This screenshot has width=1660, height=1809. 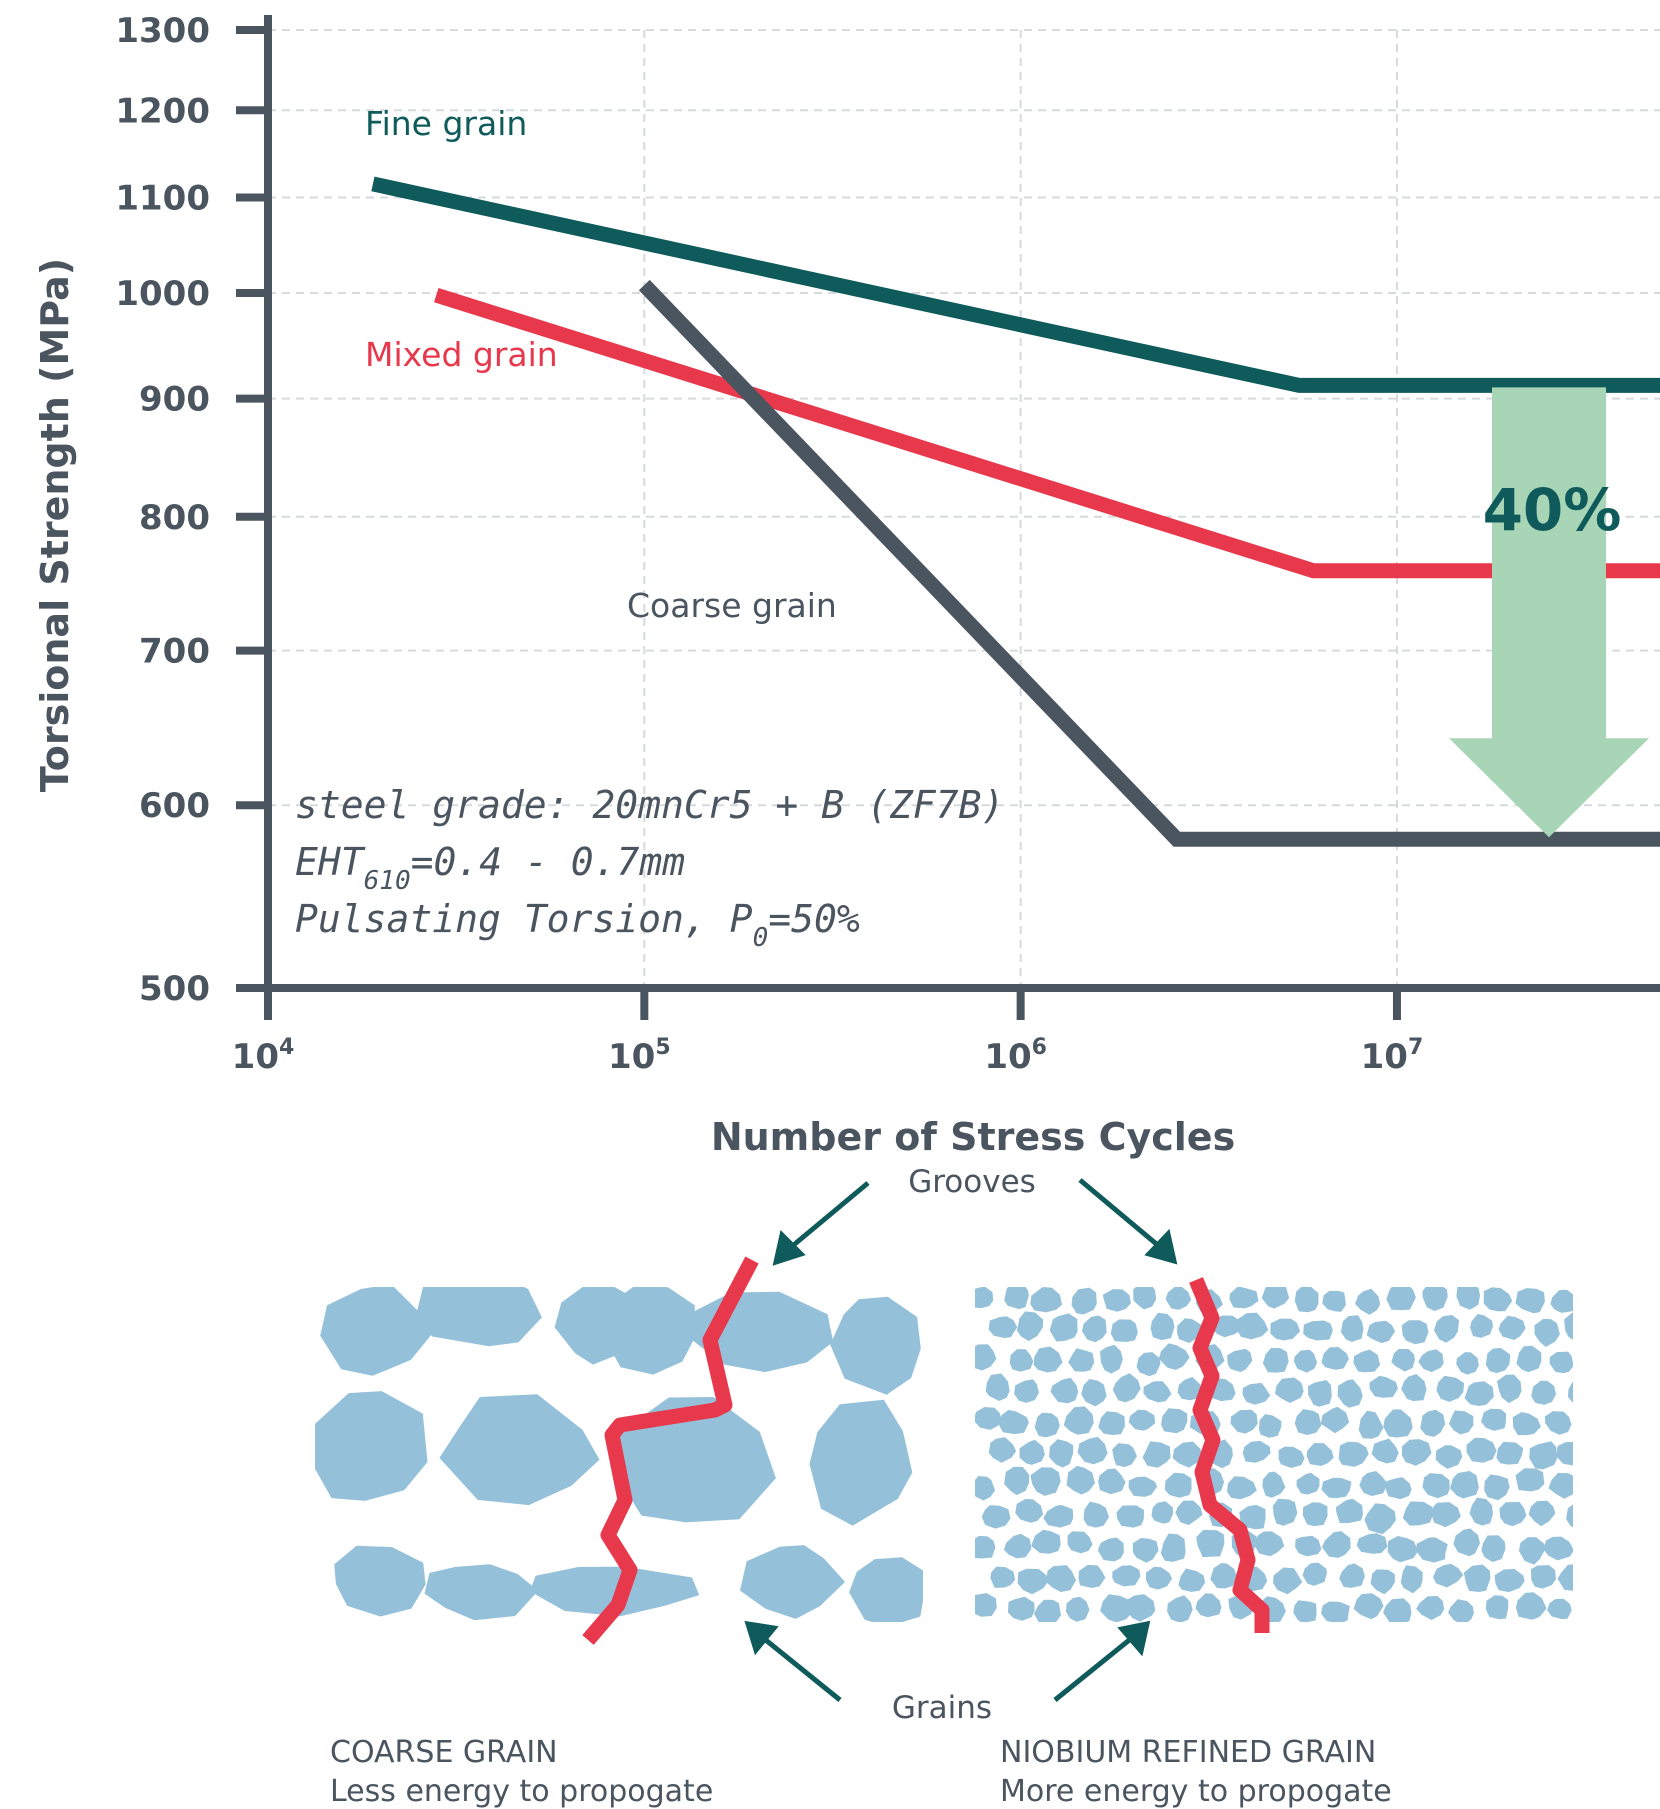 What do you see at coordinates (577, 925) in the screenshot?
I see `note-pulsating: Pulsating Torsion, P0=50%` at bounding box center [577, 925].